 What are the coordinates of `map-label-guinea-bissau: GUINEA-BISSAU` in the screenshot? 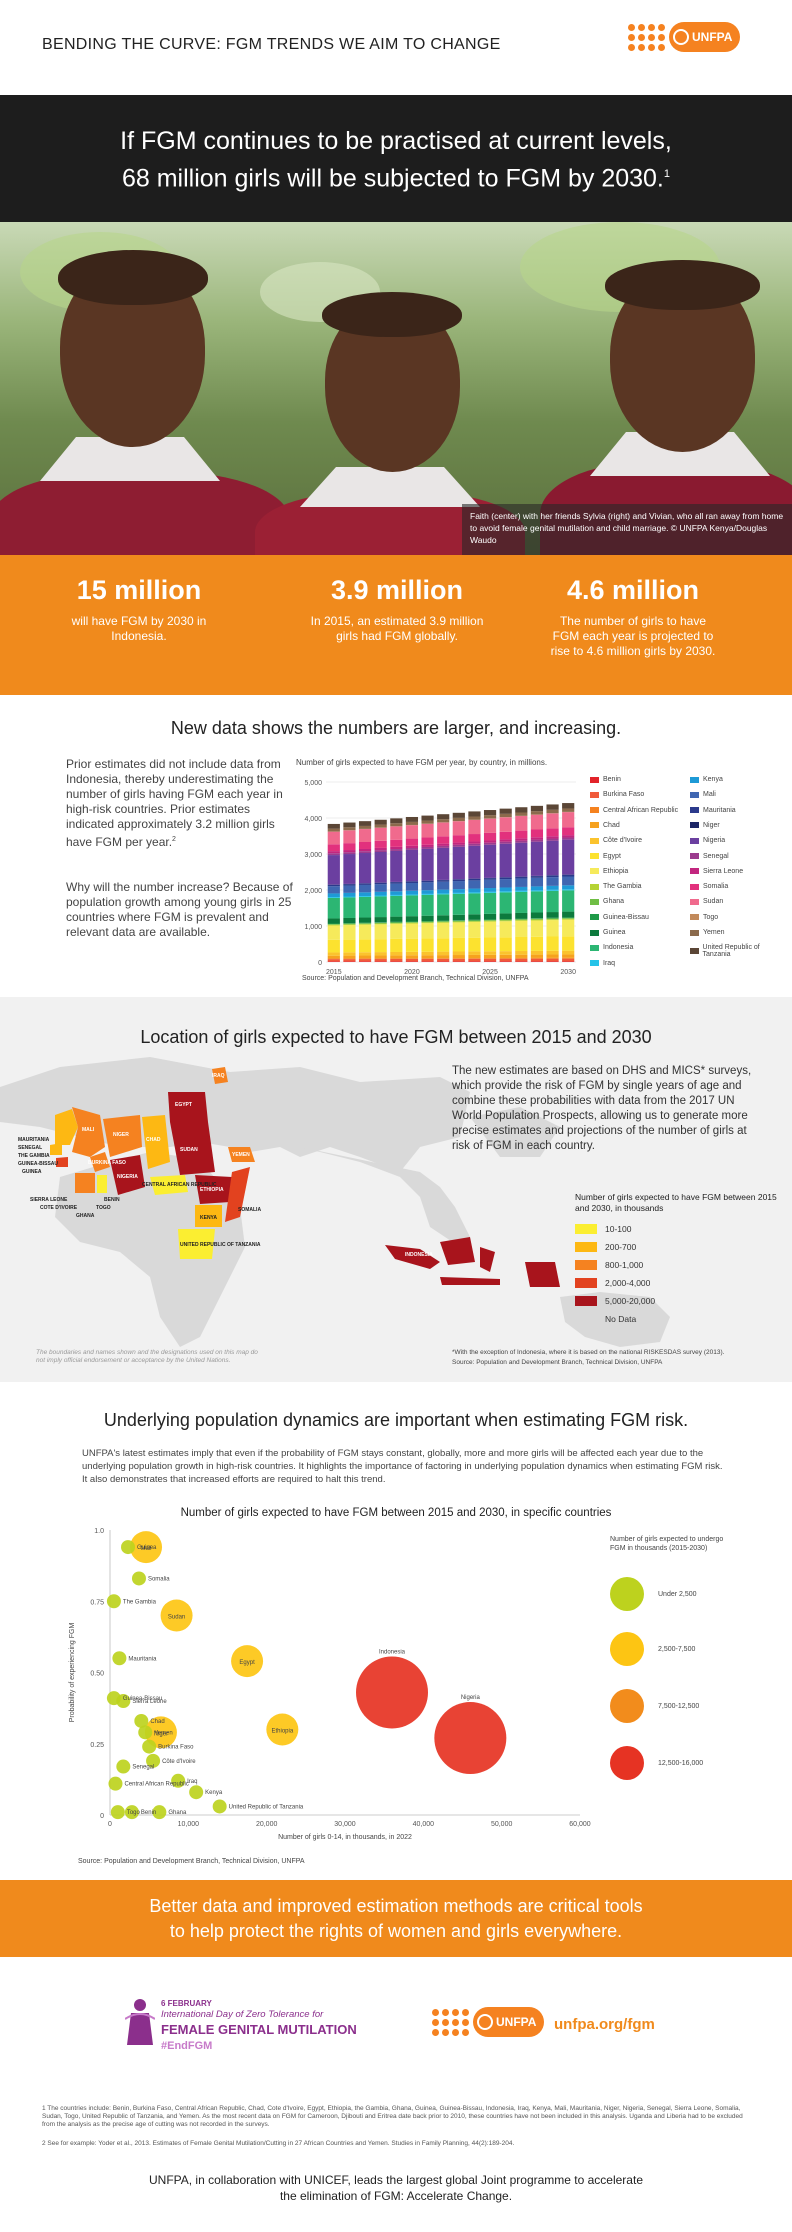 It's located at (38, 1164).